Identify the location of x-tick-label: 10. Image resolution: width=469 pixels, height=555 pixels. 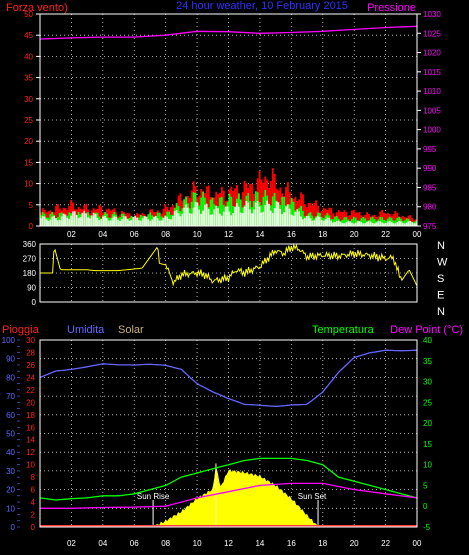
(197, 543).